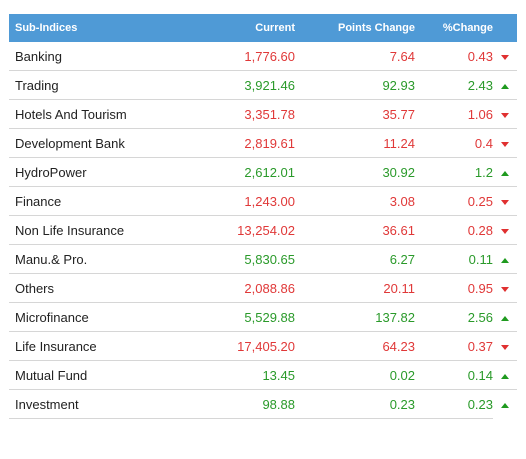 This screenshot has height=459, width=526. Describe the element at coordinates (454, 259) in the screenshot. I see `pct-change-value: 0.11` at that location.